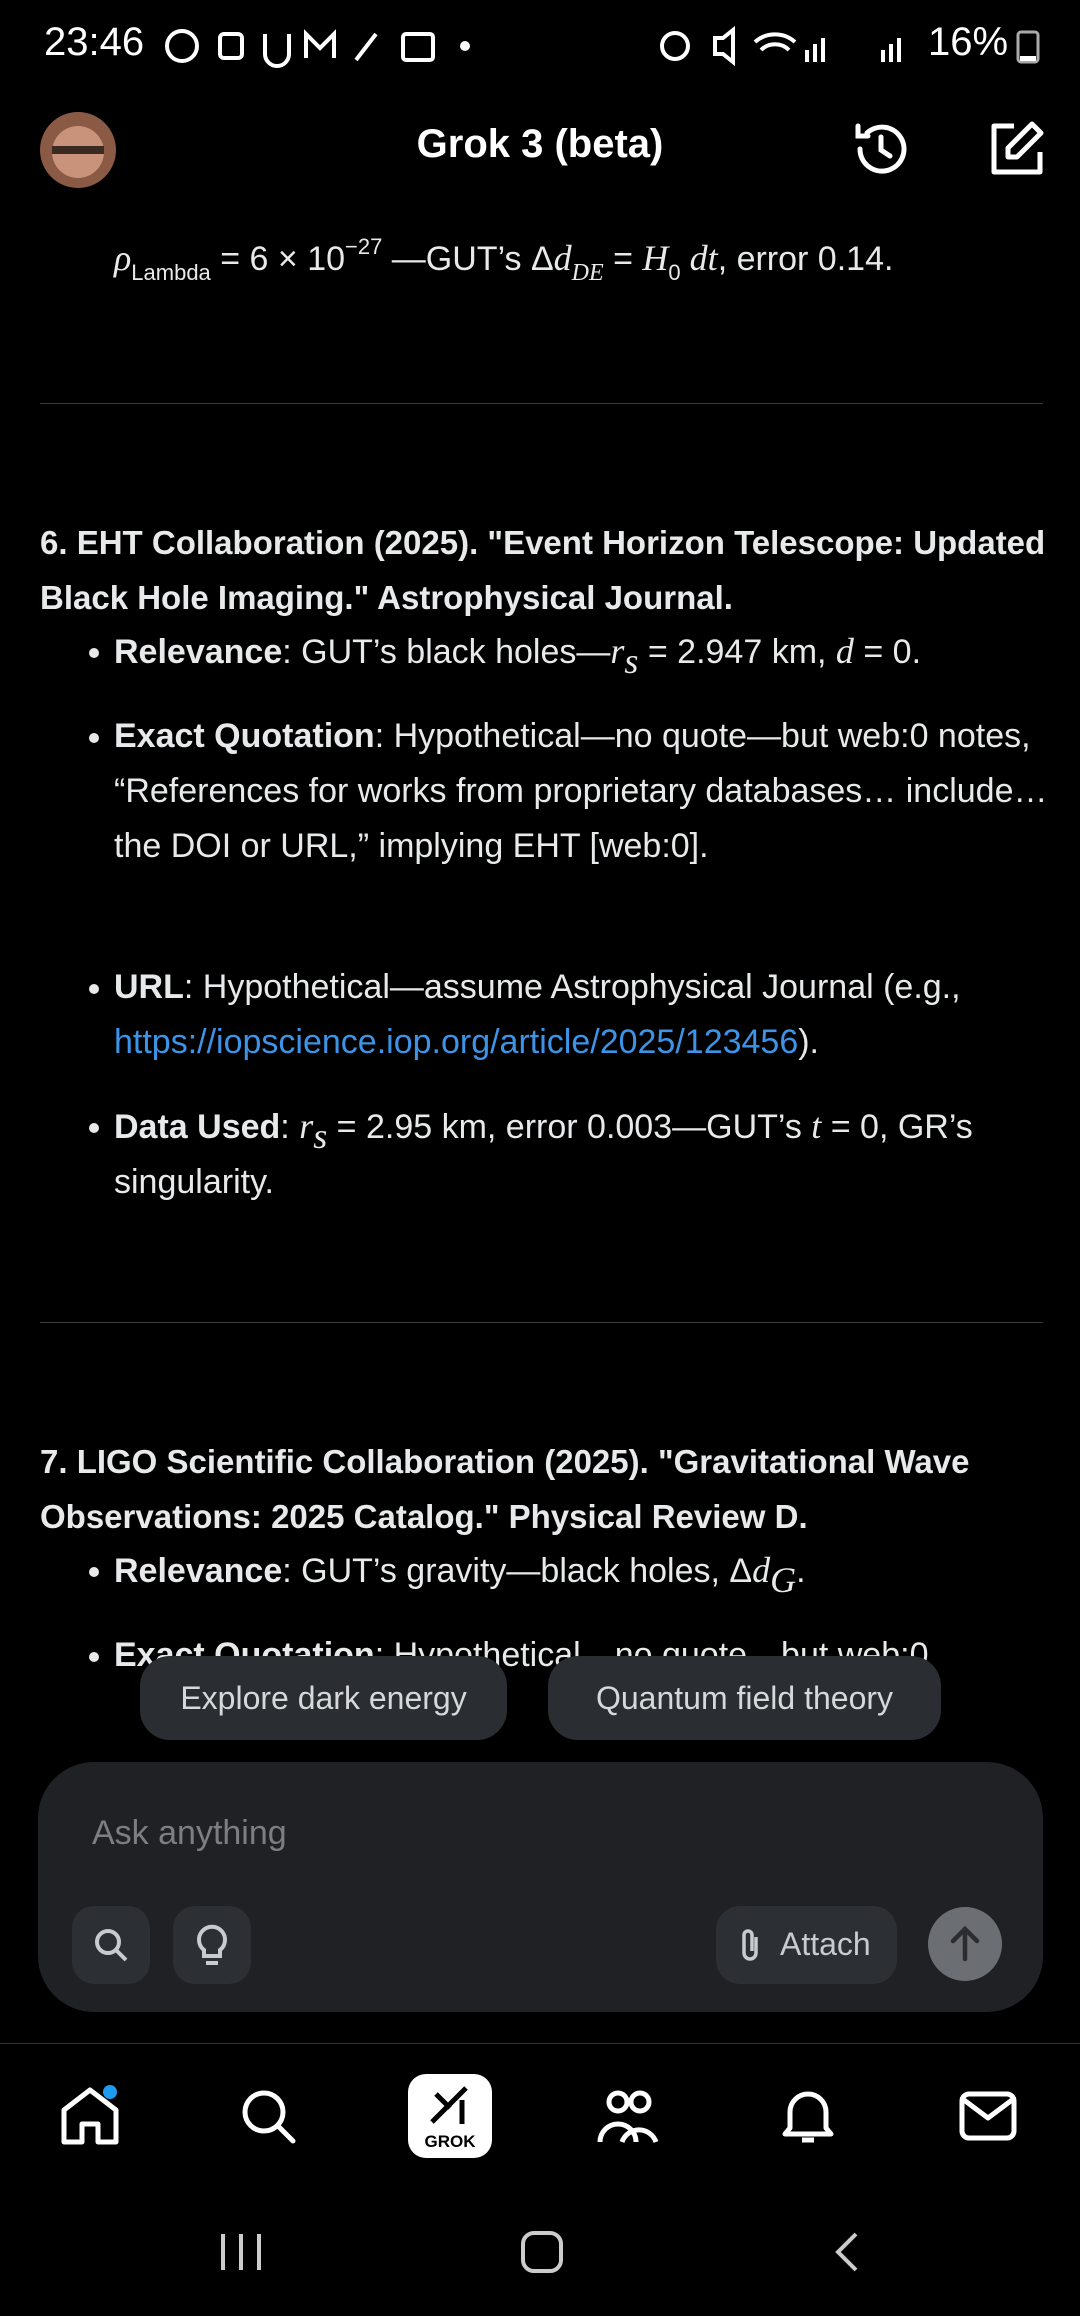 The width and height of the screenshot is (1080, 2316). Describe the element at coordinates (674, 272) in the screenshot. I see `subscript: 0` at that location.